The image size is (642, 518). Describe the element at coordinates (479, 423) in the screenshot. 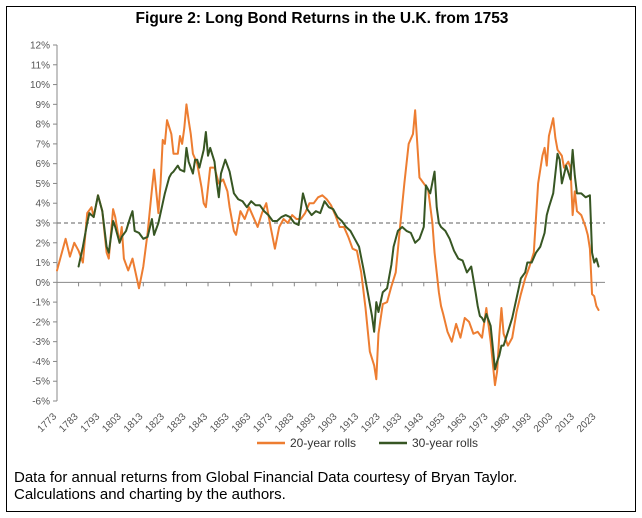

I see `x-tick-label: 1973` at that location.